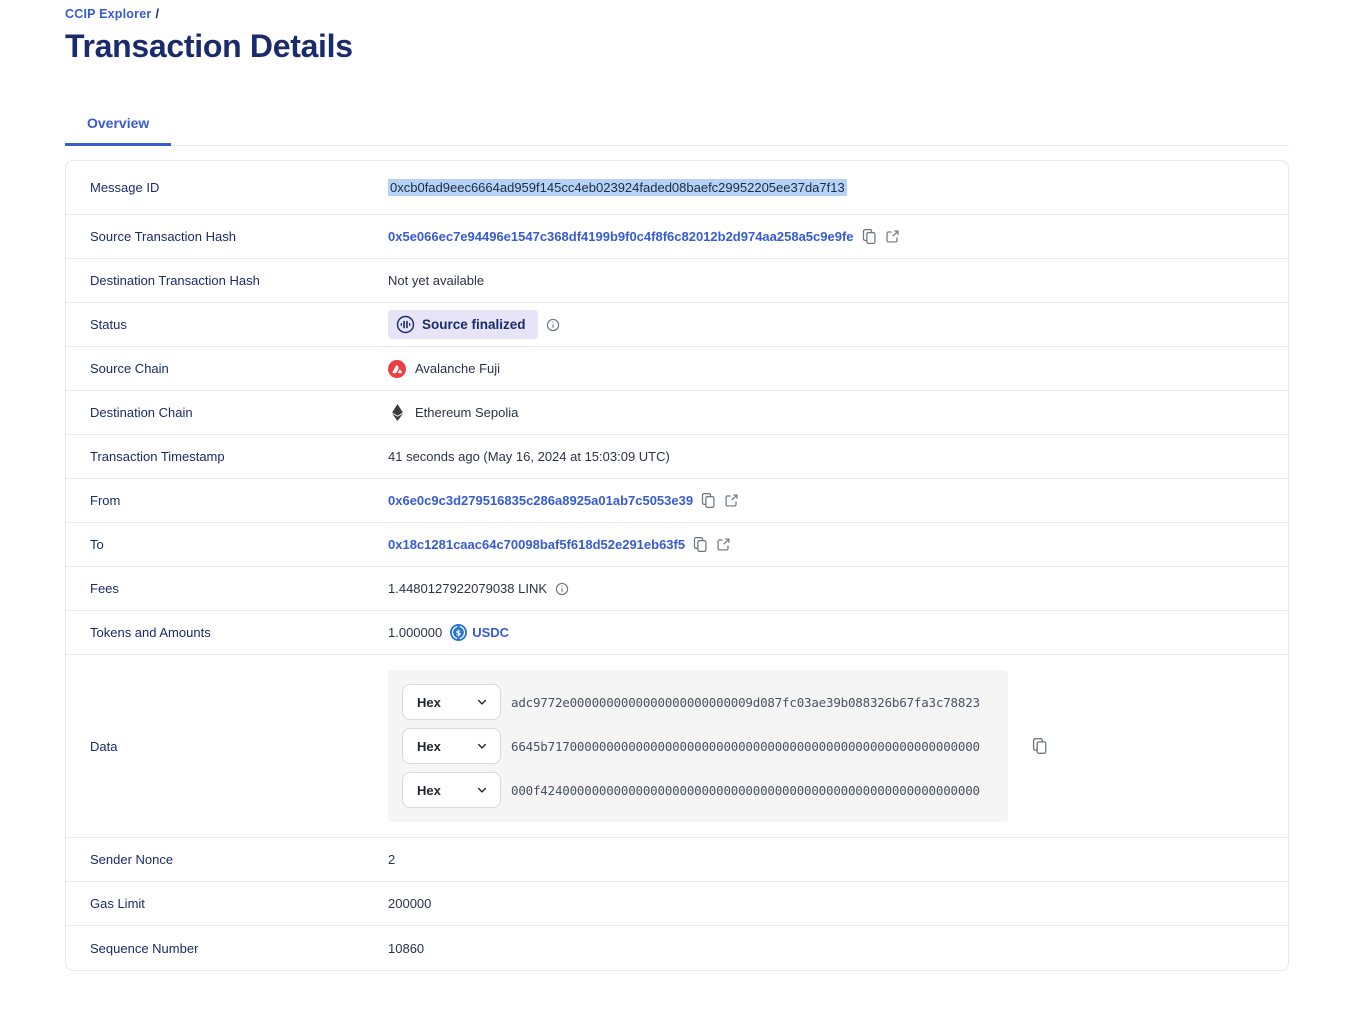 Image resolution: width=1354 pixels, height=1012 pixels. What do you see at coordinates (104, 746) in the screenshot?
I see `data-label: Data` at bounding box center [104, 746].